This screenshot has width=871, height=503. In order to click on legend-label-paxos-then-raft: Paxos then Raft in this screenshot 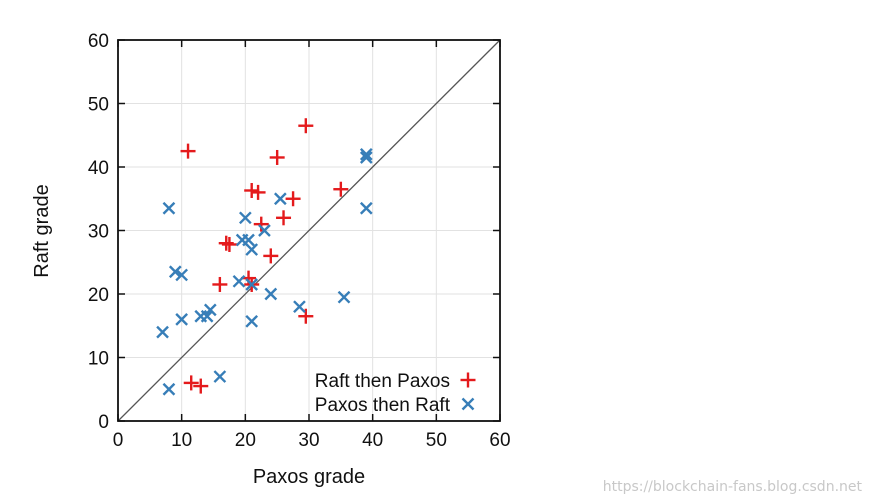, I will do `click(383, 405)`.